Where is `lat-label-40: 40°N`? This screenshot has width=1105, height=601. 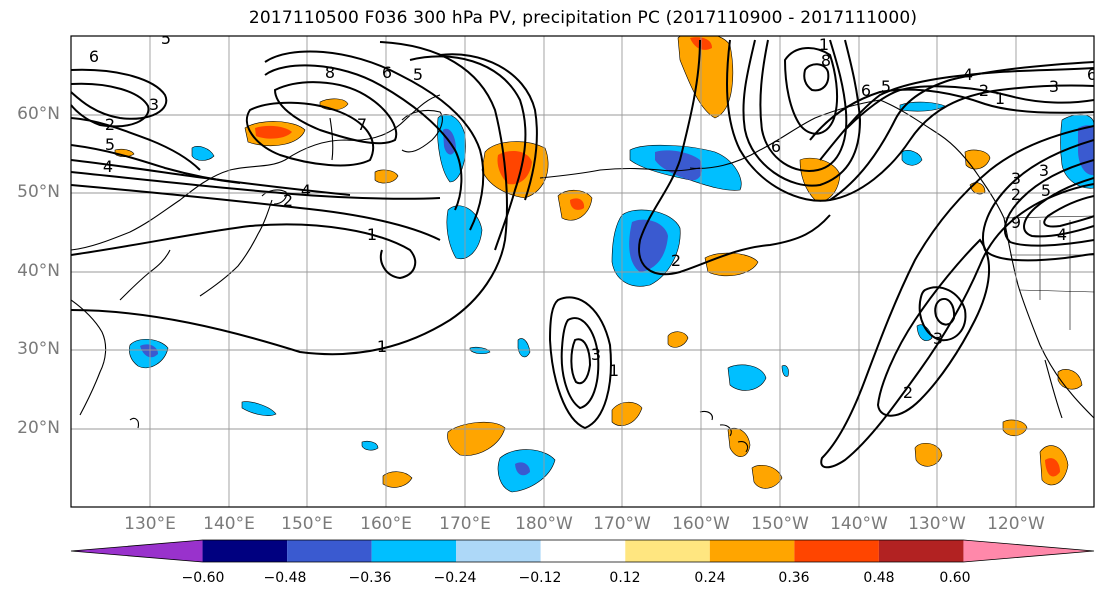
lat-label-40: 40°N is located at coordinates (38, 271).